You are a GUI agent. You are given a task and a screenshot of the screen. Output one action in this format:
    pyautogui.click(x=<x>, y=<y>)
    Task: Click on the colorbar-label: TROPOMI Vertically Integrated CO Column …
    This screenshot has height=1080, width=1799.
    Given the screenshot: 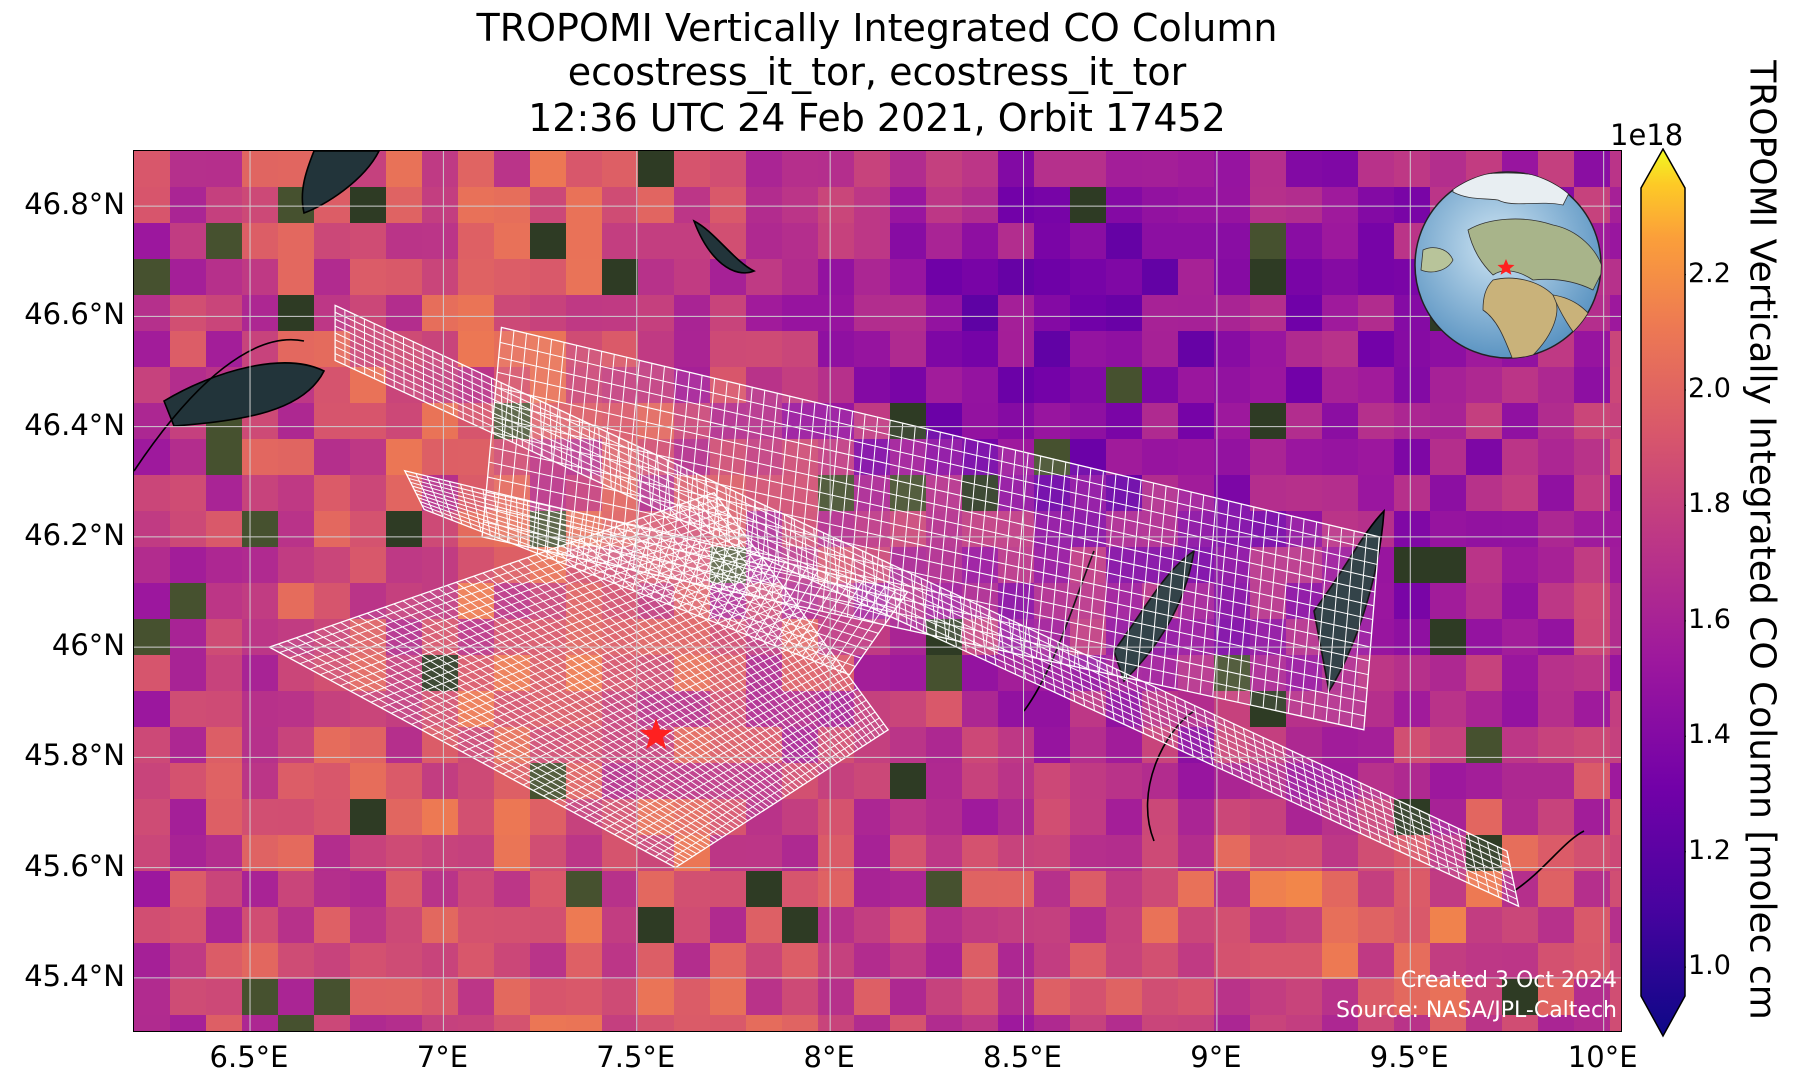 What is the action you would take?
    pyautogui.click(x=1762, y=540)
    